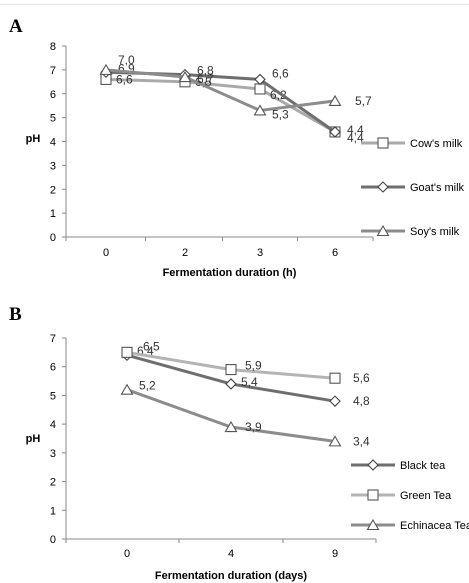 This screenshot has width=469, height=583. Describe the element at coordinates (434, 526) in the screenshot. I see `panel-b-legend-label: Echinacea Tea` at that location.